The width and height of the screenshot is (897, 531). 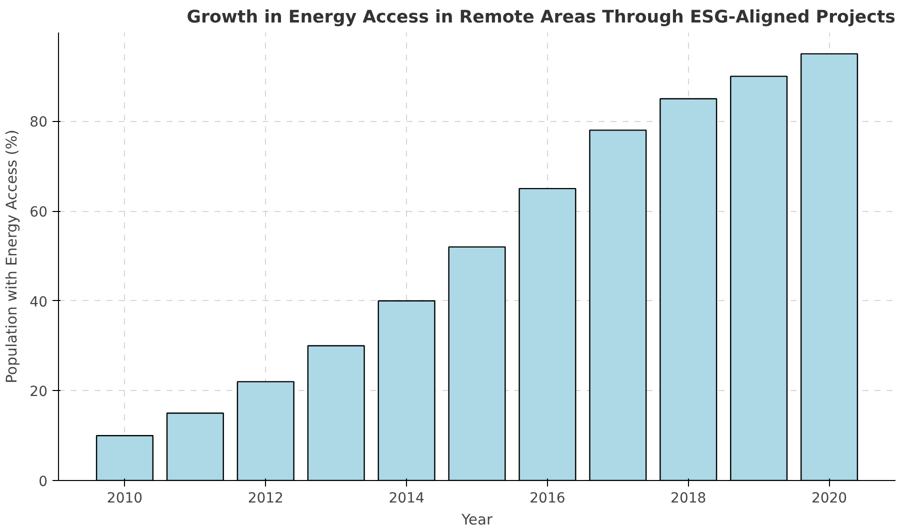 I want to click on x-tick-label: 2012, so click(x=266, y=498).